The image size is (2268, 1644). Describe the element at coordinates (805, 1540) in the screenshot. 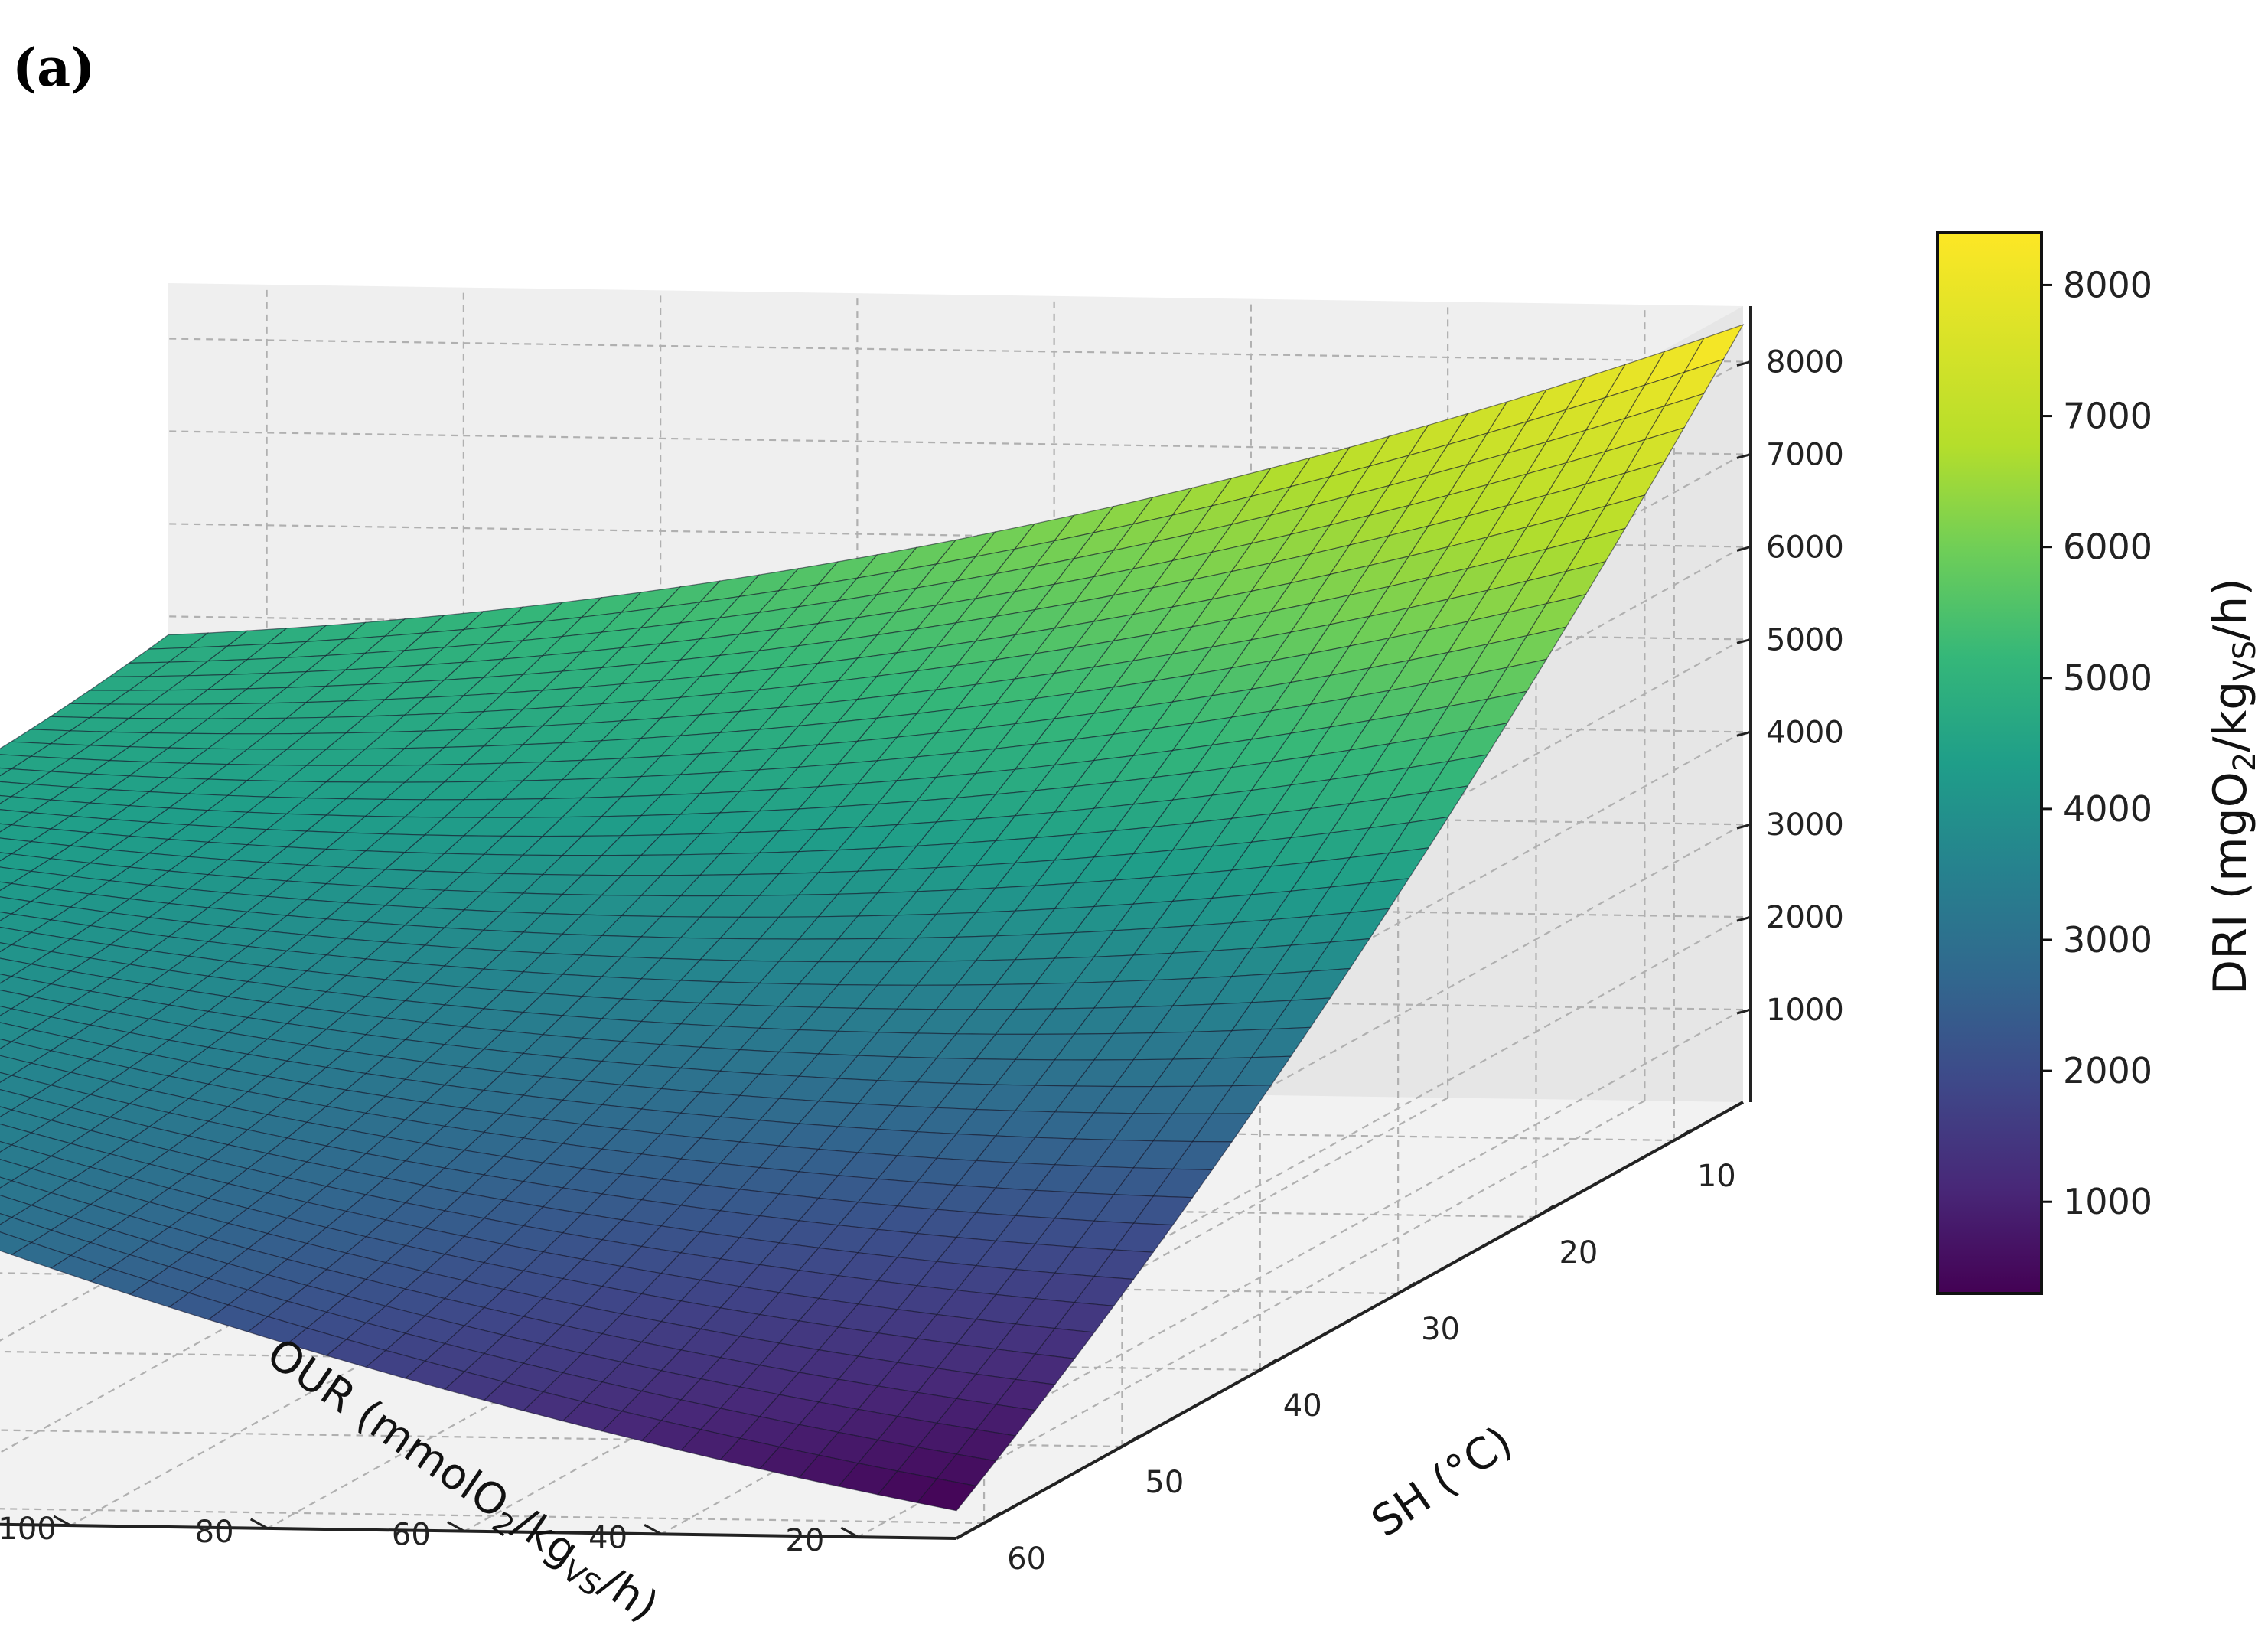

I see `x-tick-label: 20` at that location.